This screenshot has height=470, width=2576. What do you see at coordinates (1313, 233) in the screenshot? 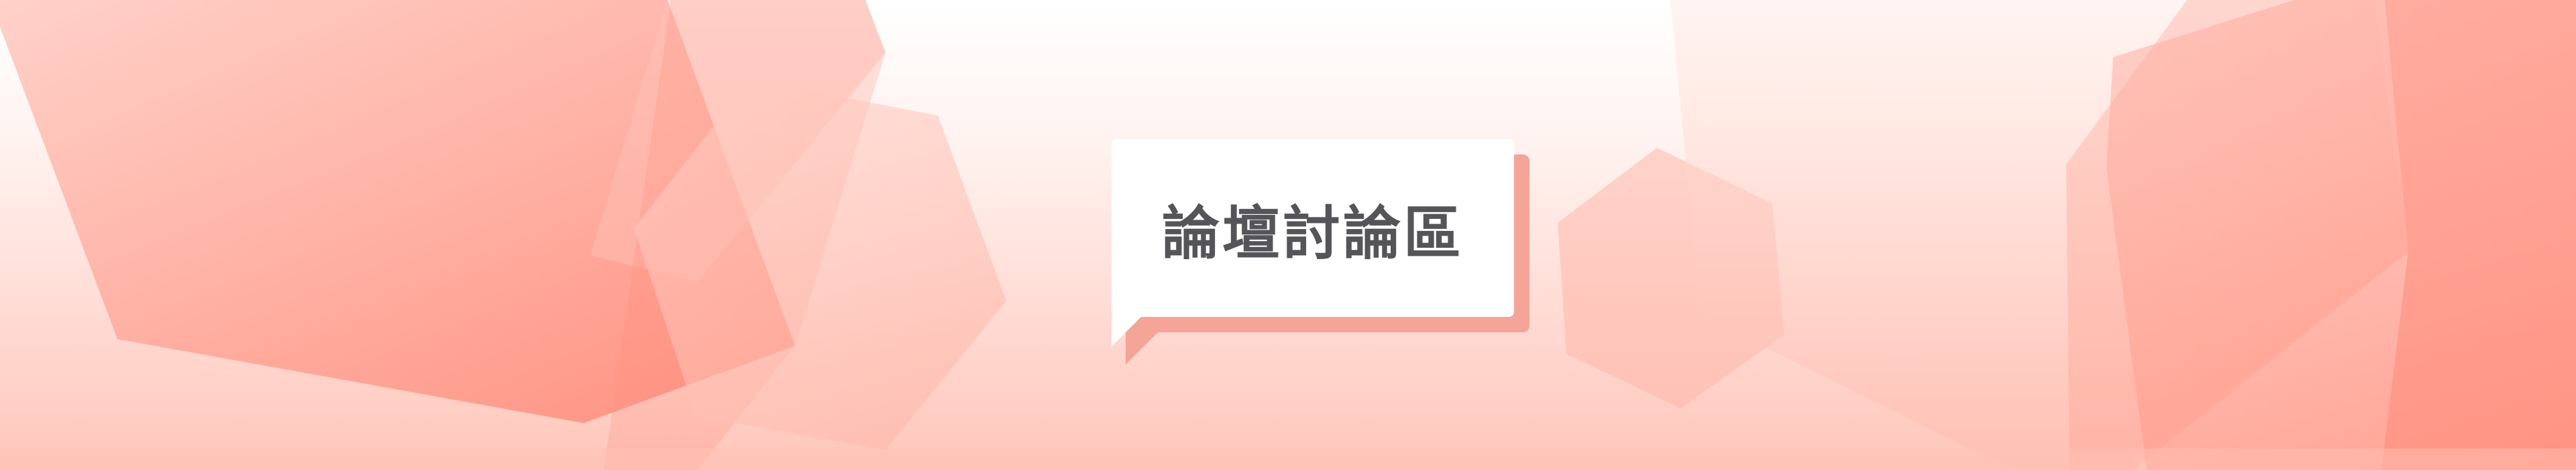
I see `banner-title: 論壇討論區` at bounding box center [1313, 233].